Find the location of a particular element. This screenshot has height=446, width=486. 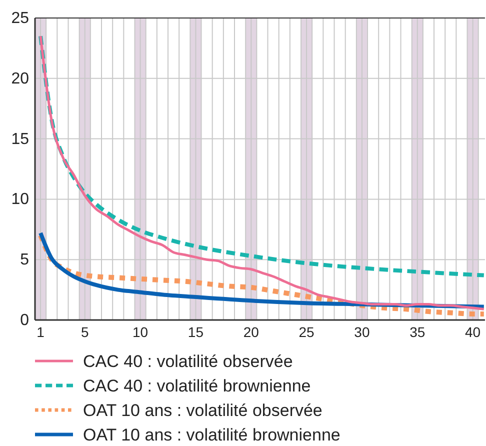

legend-label: CAC 40 : volatilité observée is located at coordinates (188, 361).